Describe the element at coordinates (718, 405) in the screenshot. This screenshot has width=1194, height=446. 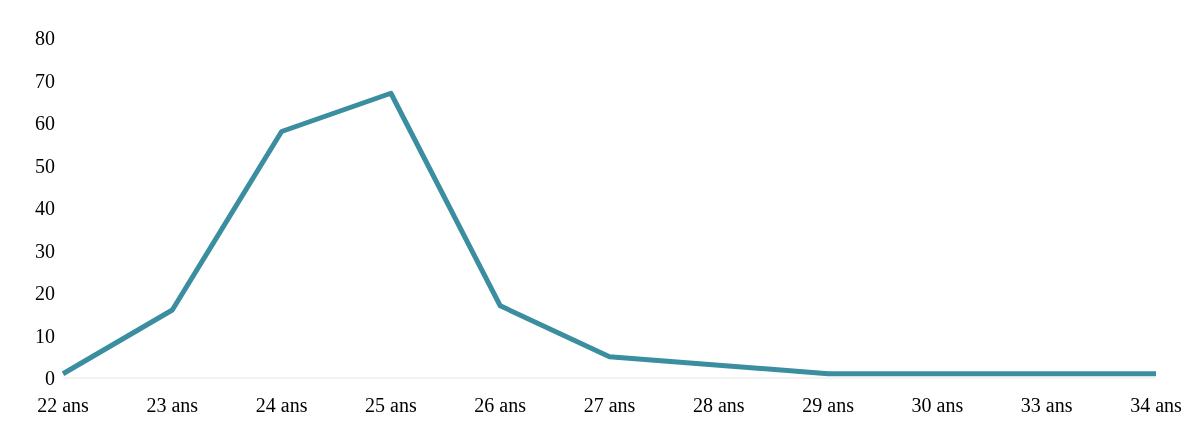
I see `x-tick-label: 28 ans` at that location.